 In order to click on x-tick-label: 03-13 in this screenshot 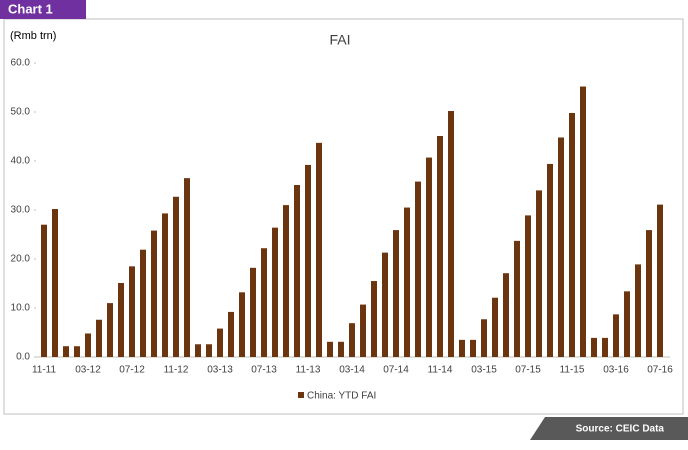, I will do `click(220, 370)`.